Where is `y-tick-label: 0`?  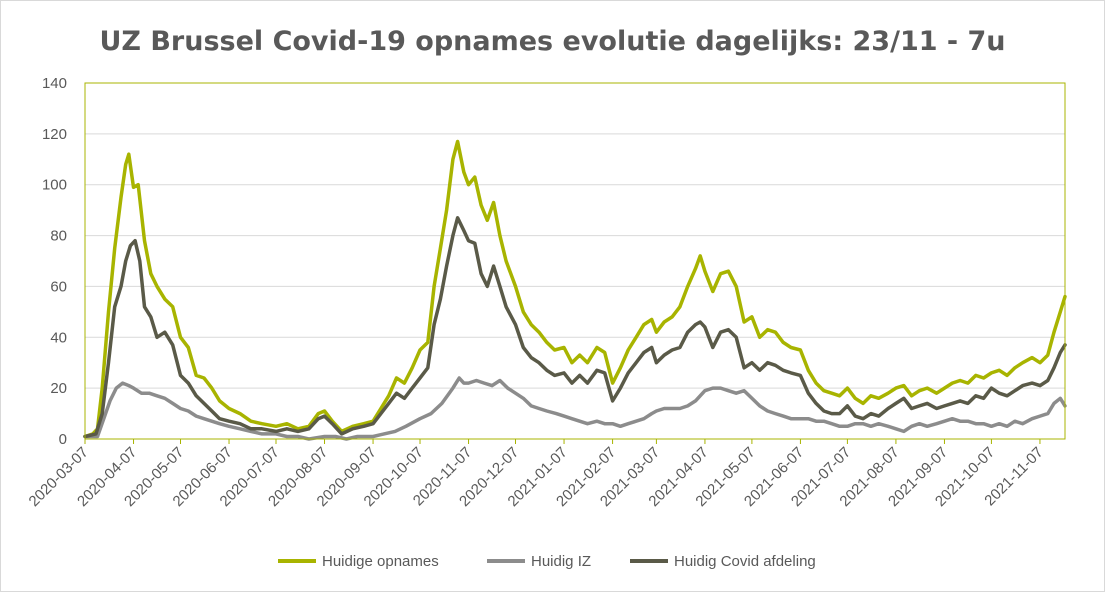
y-tick-label: 0 is located at coordinates (63, 439).